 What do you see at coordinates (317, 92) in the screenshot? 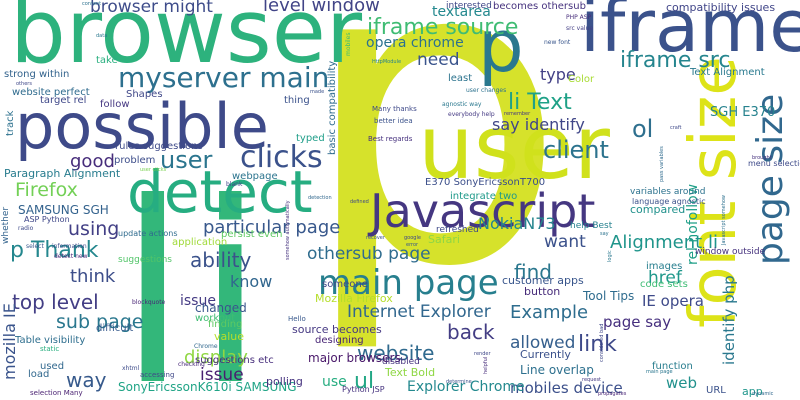
I see `cloud-word-made: made` at bounding box center [317, 92].